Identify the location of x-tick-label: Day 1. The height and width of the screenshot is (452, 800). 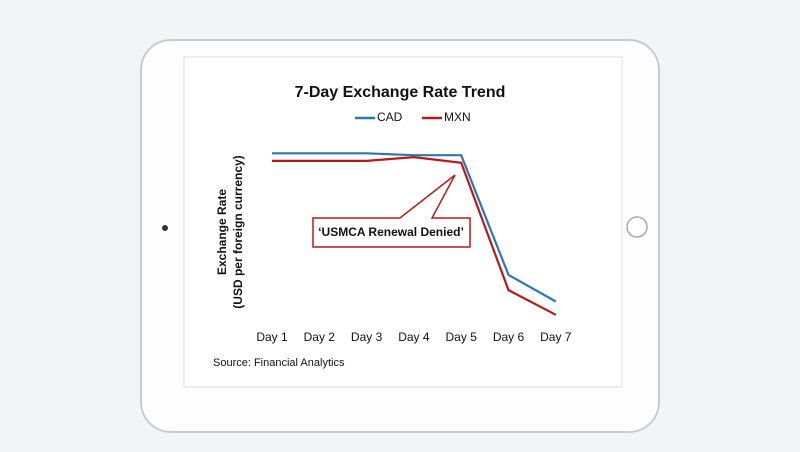
(272, 337).